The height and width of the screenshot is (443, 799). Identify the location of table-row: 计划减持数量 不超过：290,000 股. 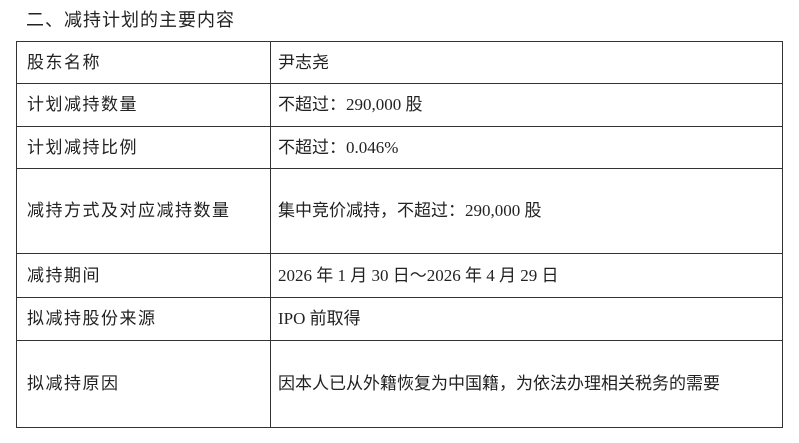
(399, 105).